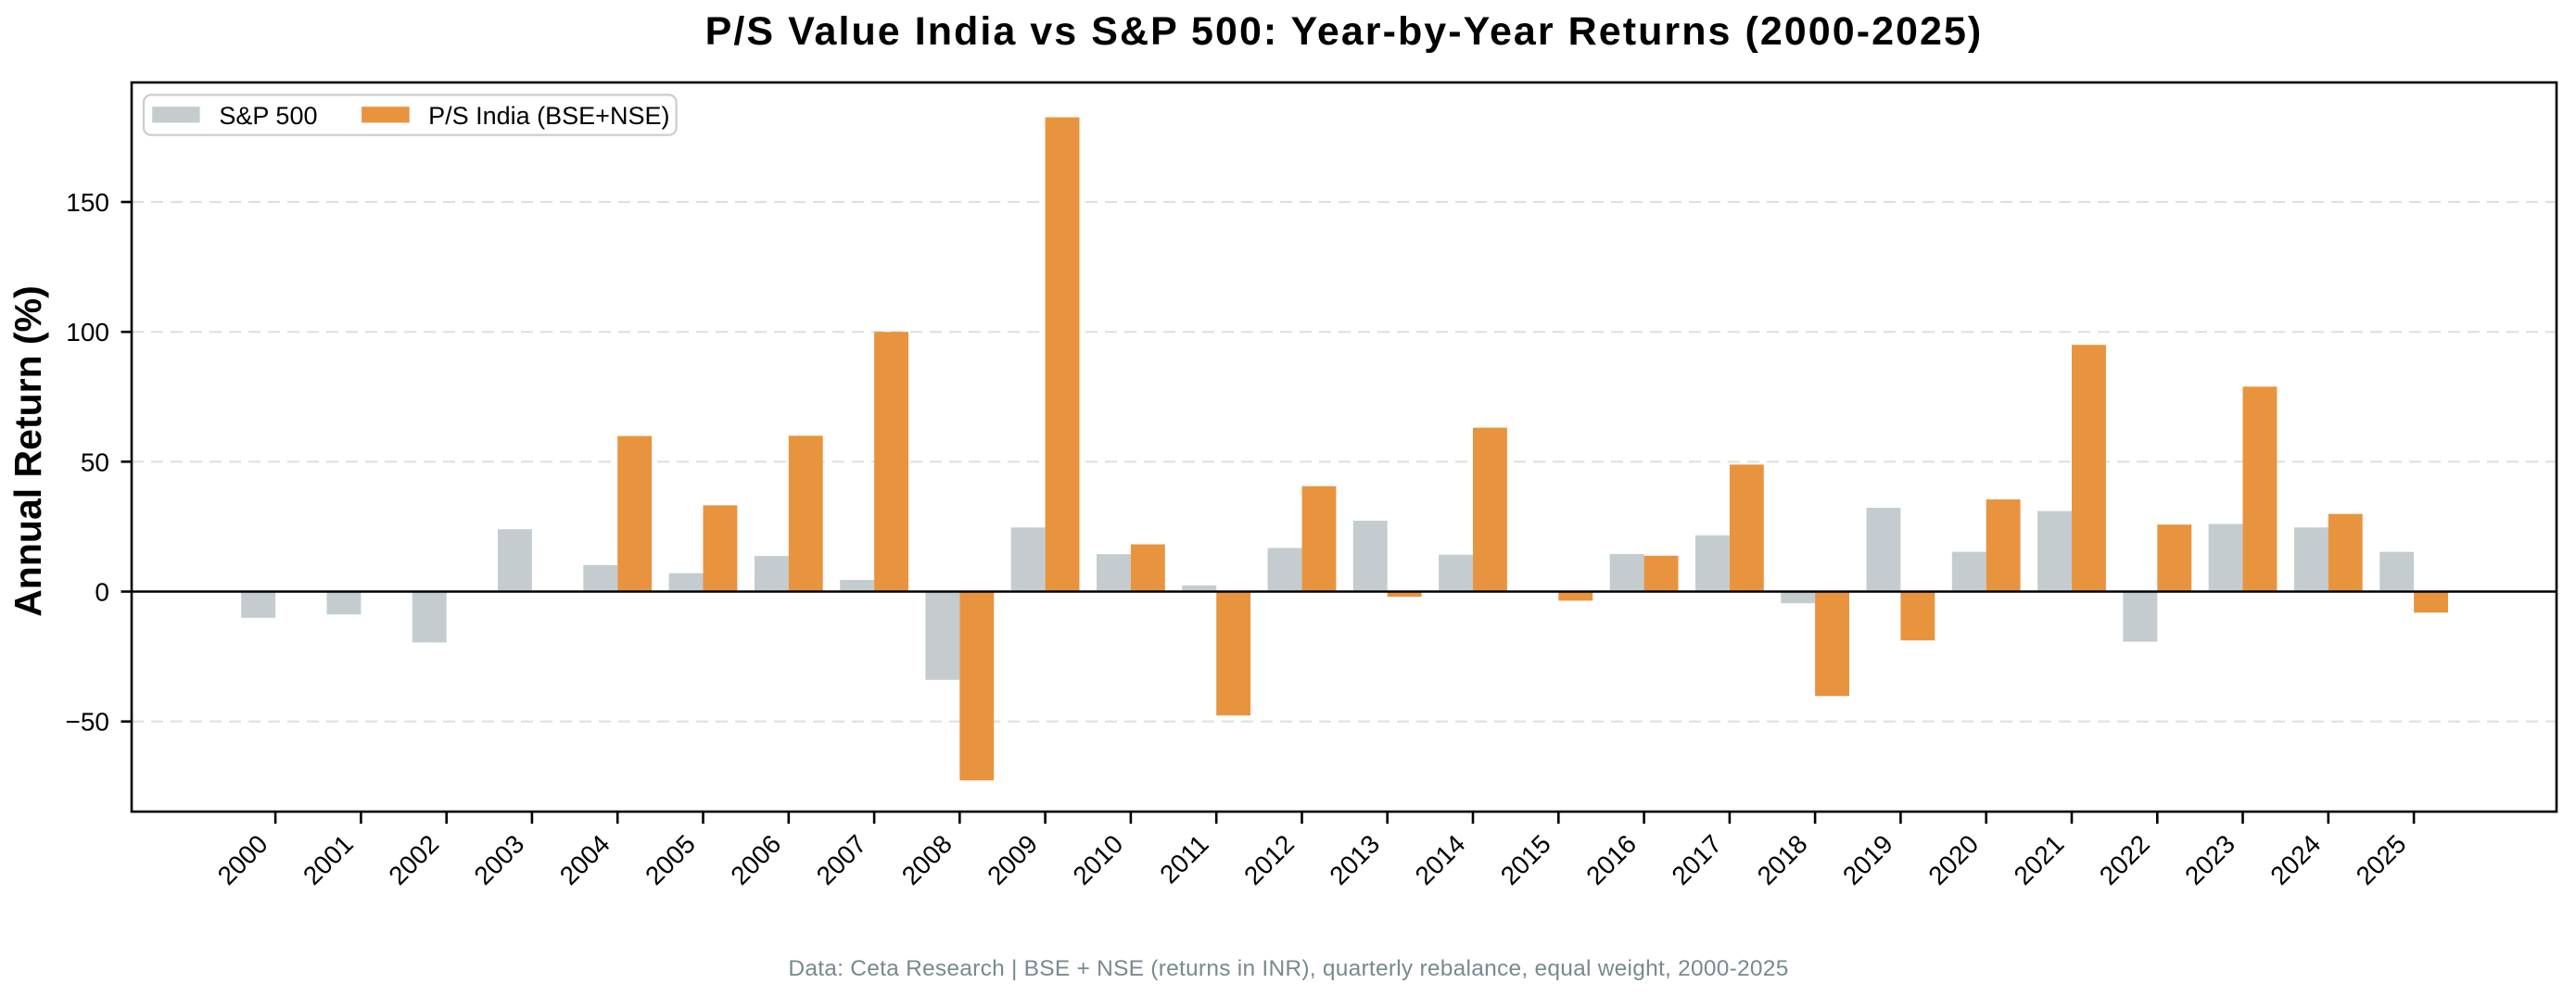 This screenshot has width=2576, height=996. What do you see at coordinates (87, 203) in the screenshot?
I see `svg-text: 150` at bounding box center [87, 203].